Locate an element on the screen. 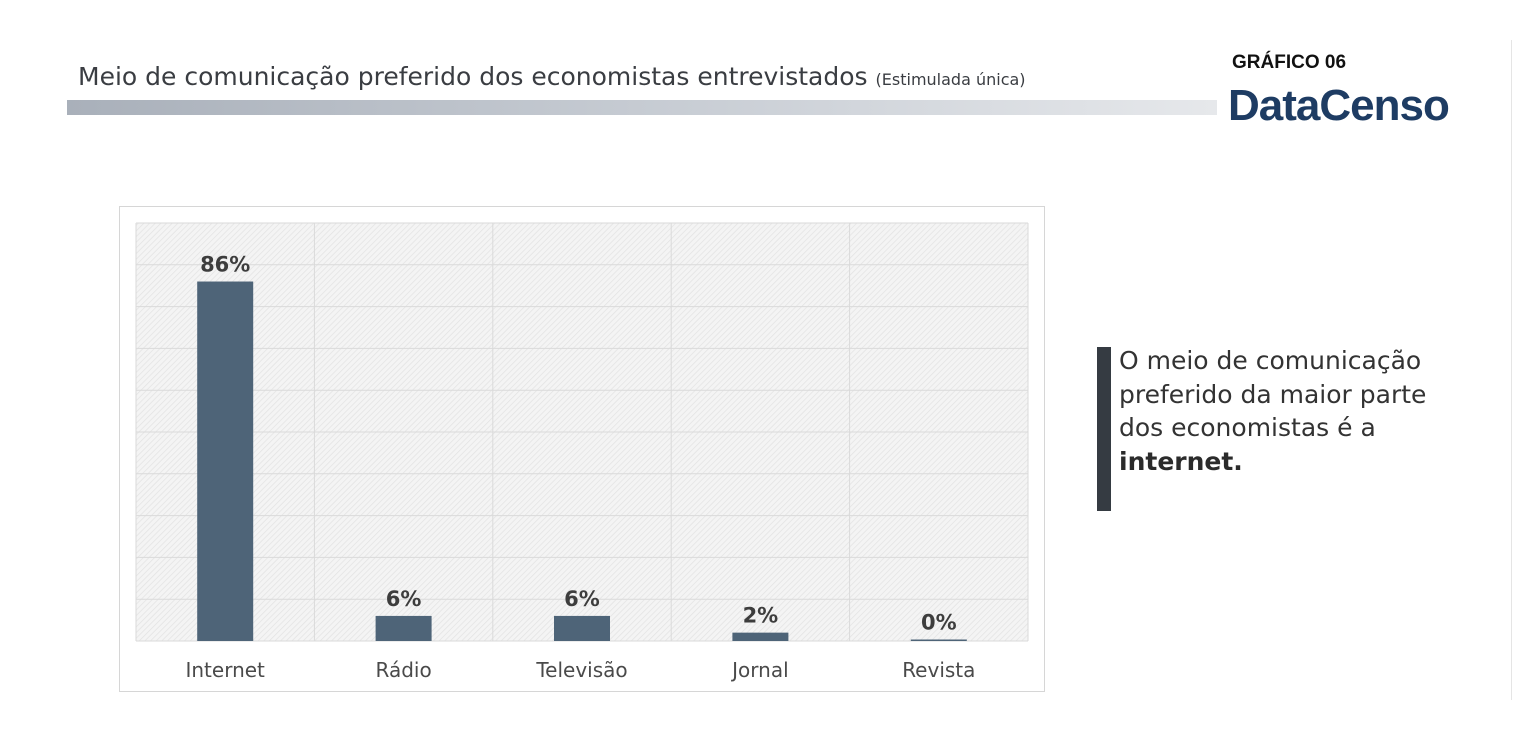 This screenshot has height=744, width=1516. title-underline-rule is located at coordinates (642, 107).